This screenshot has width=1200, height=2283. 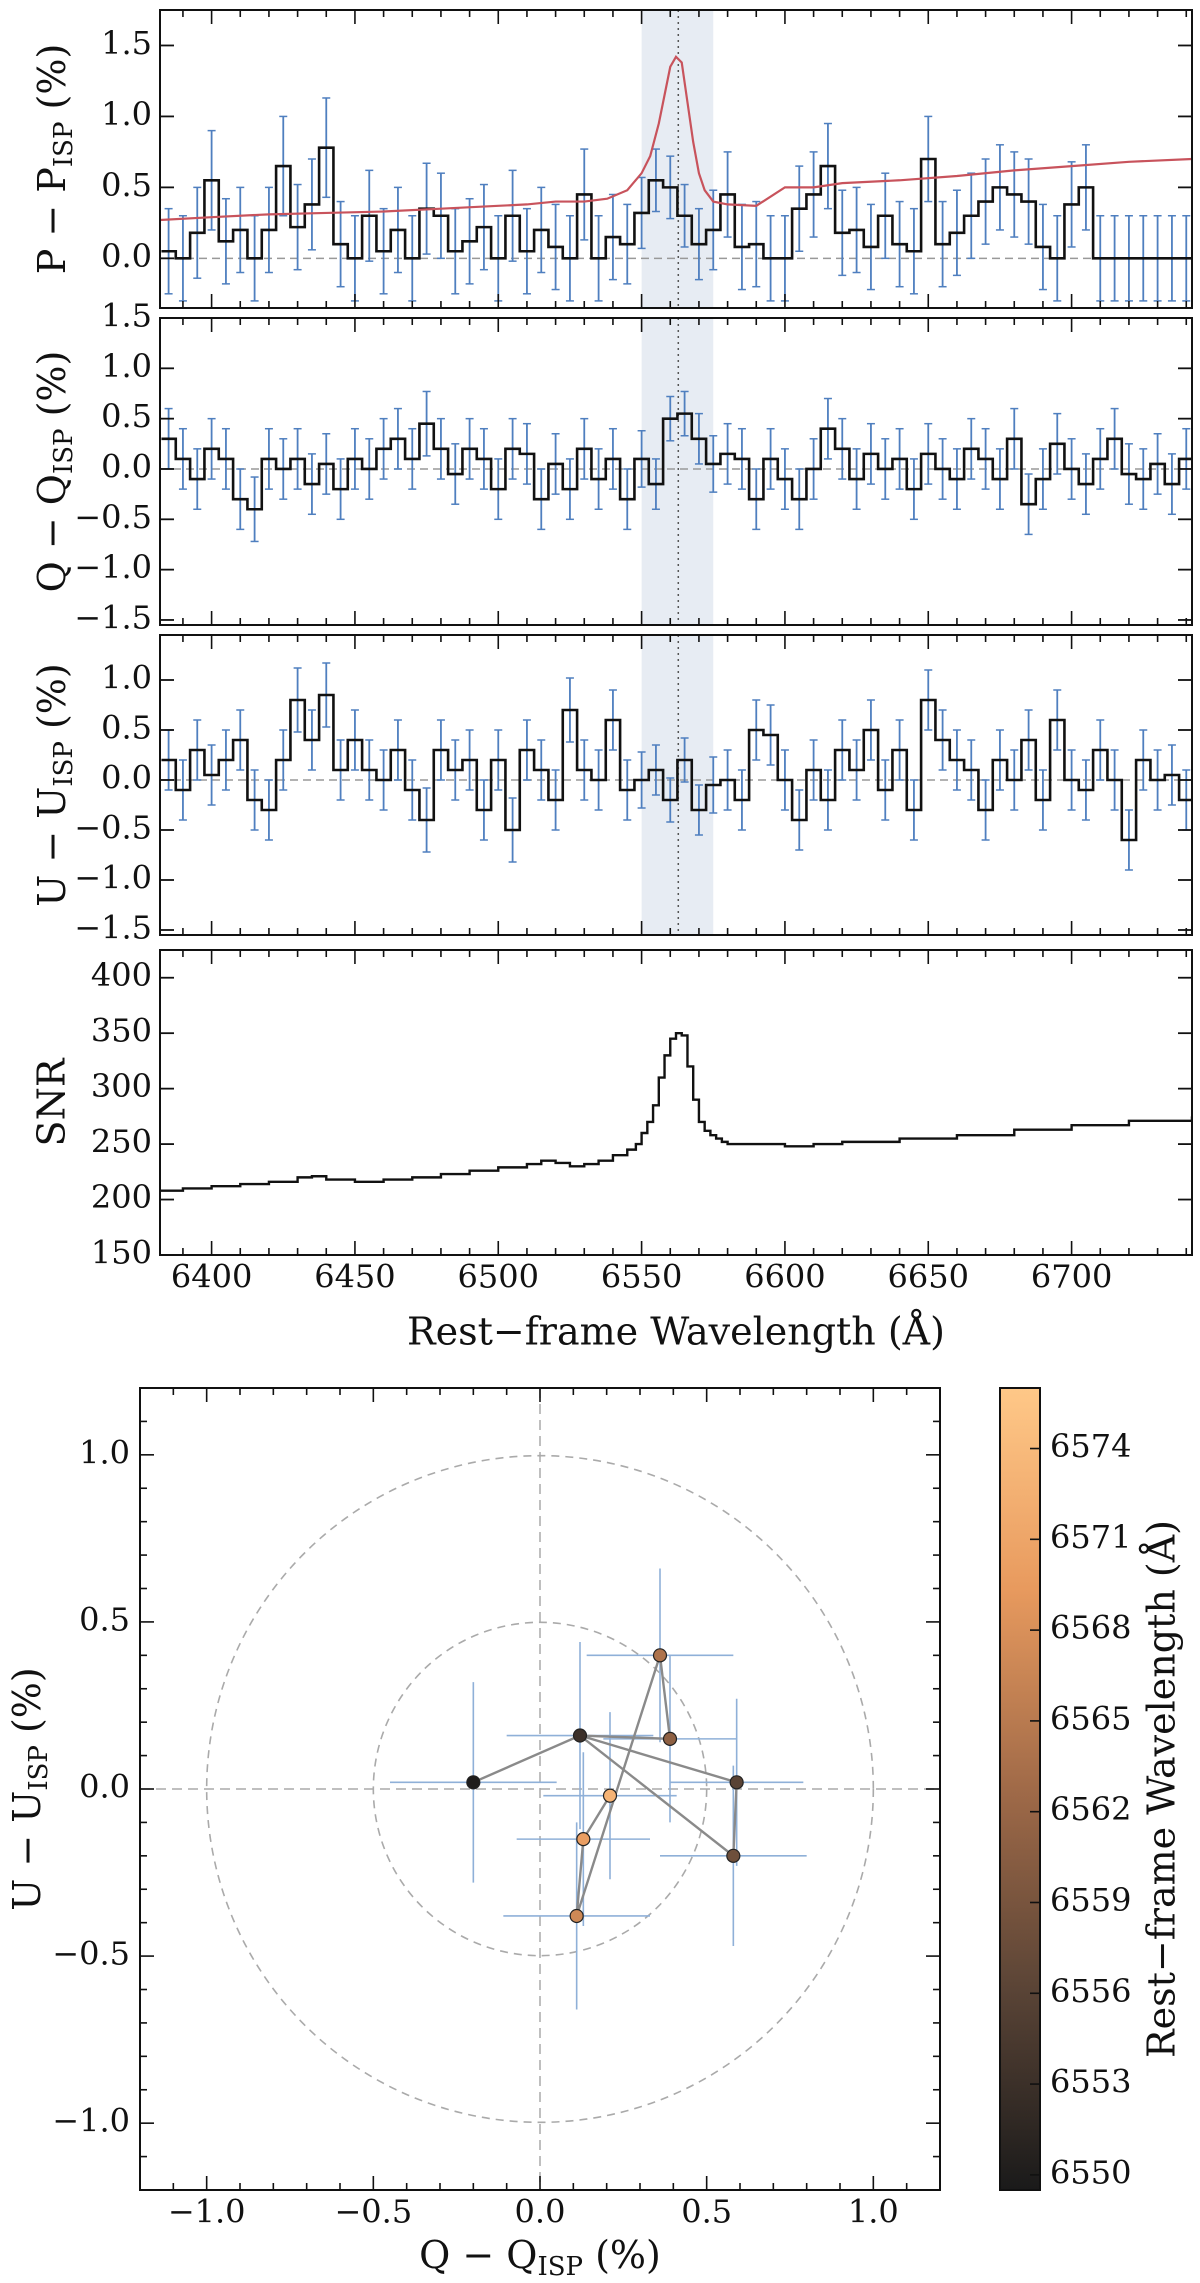 What do you see at coordinates (121, 1142) in the screenshot?
I see `y-tick-label: 250` at bounding box center [121, 1142].